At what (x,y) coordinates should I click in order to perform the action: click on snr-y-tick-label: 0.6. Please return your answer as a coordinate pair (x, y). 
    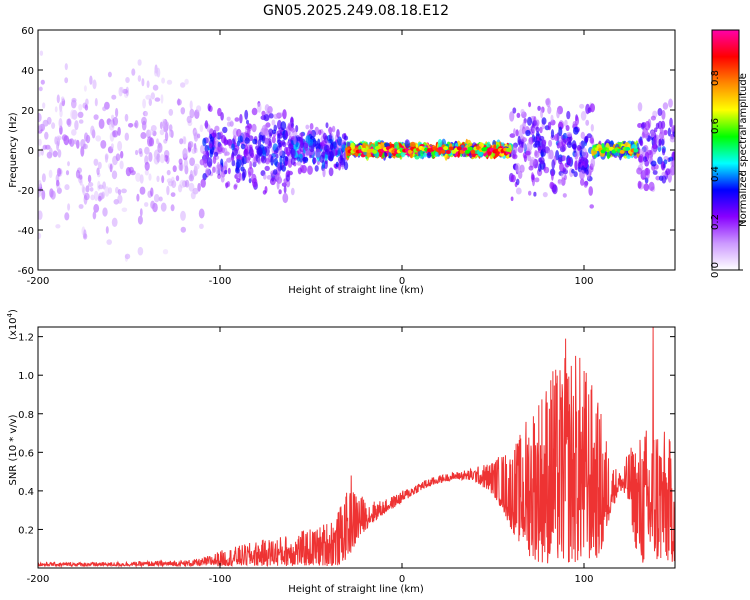
    Looking at the image, I should click on (26, 453).